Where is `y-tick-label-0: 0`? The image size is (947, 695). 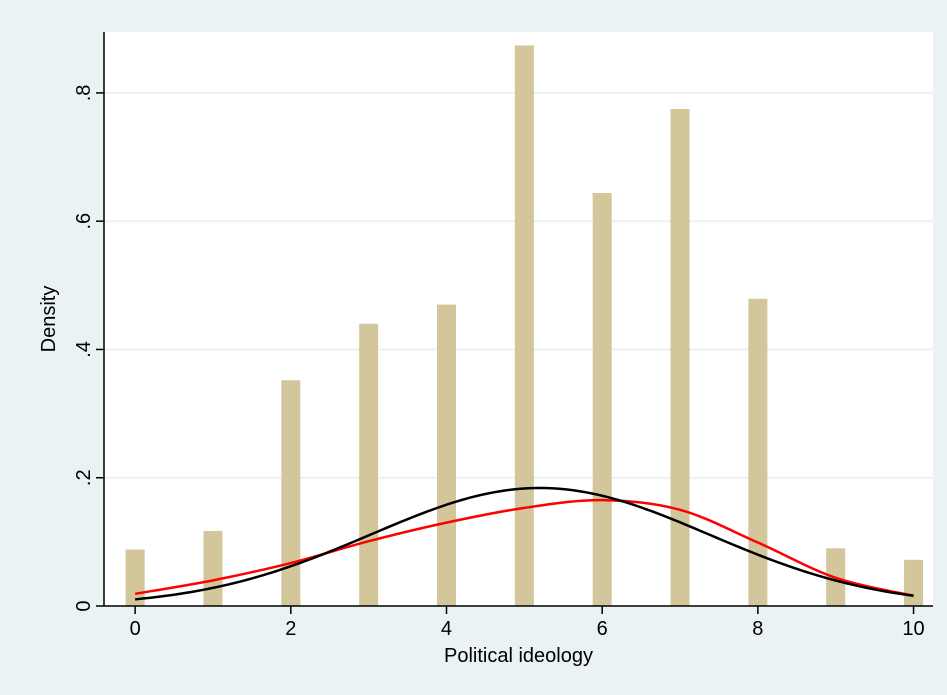
y-tick-label-0: 0 is located at coordinates (84, 605).